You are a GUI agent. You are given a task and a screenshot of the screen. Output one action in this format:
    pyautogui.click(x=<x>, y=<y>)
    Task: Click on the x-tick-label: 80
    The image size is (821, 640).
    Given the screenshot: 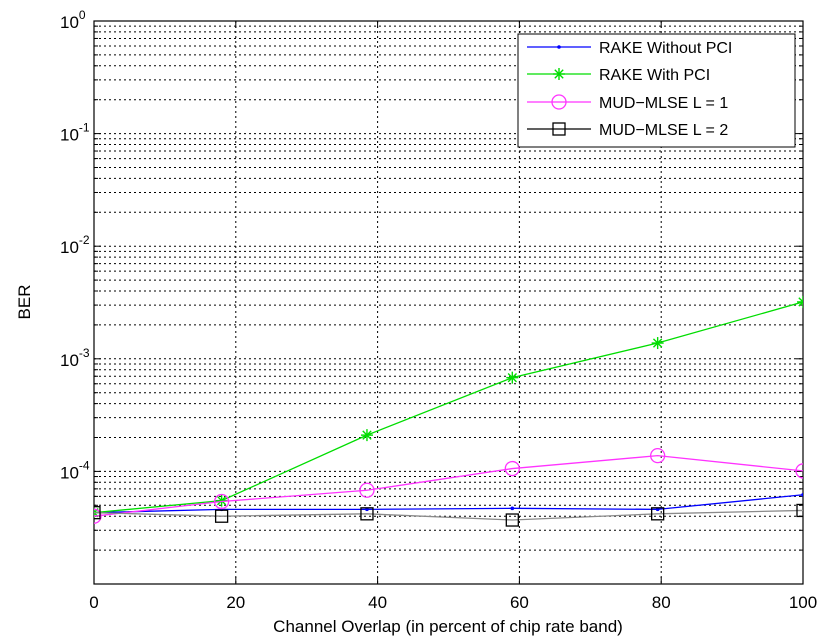 What is the action you would take?
    pyautogui.click(x=661, y=602)
    